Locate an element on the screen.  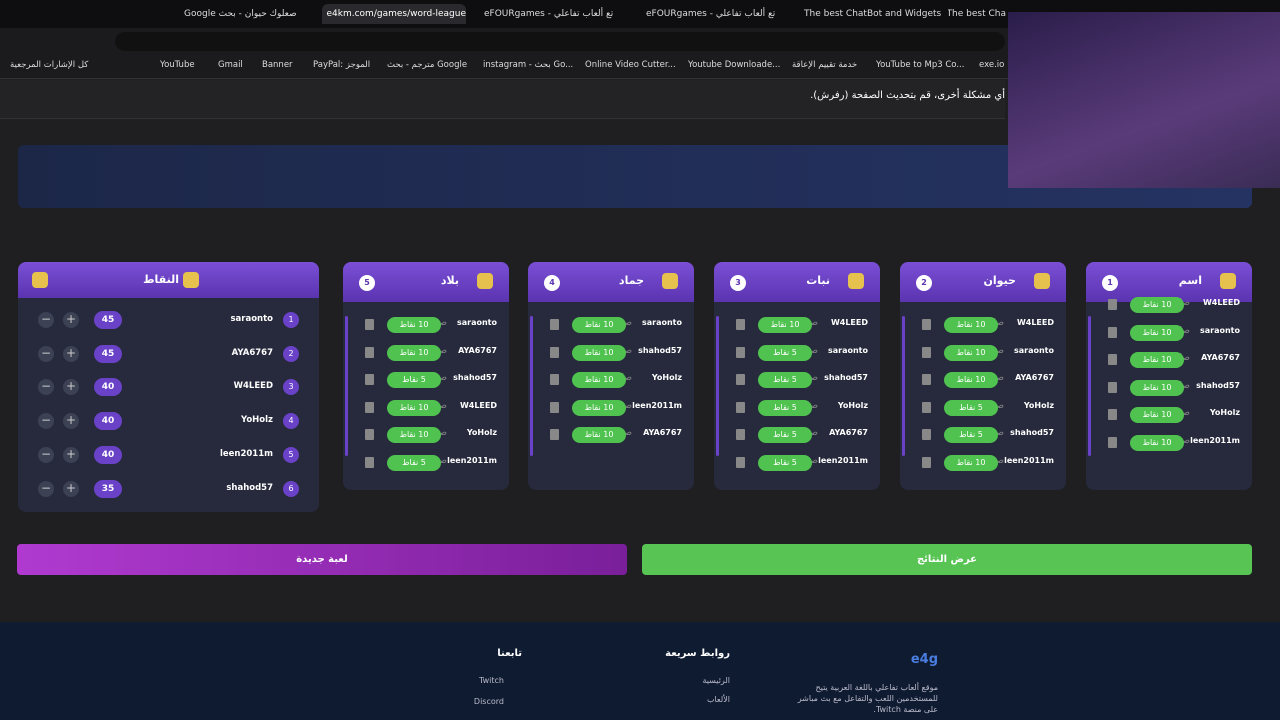
category-number: 5 is located at coordinates (367, 283).